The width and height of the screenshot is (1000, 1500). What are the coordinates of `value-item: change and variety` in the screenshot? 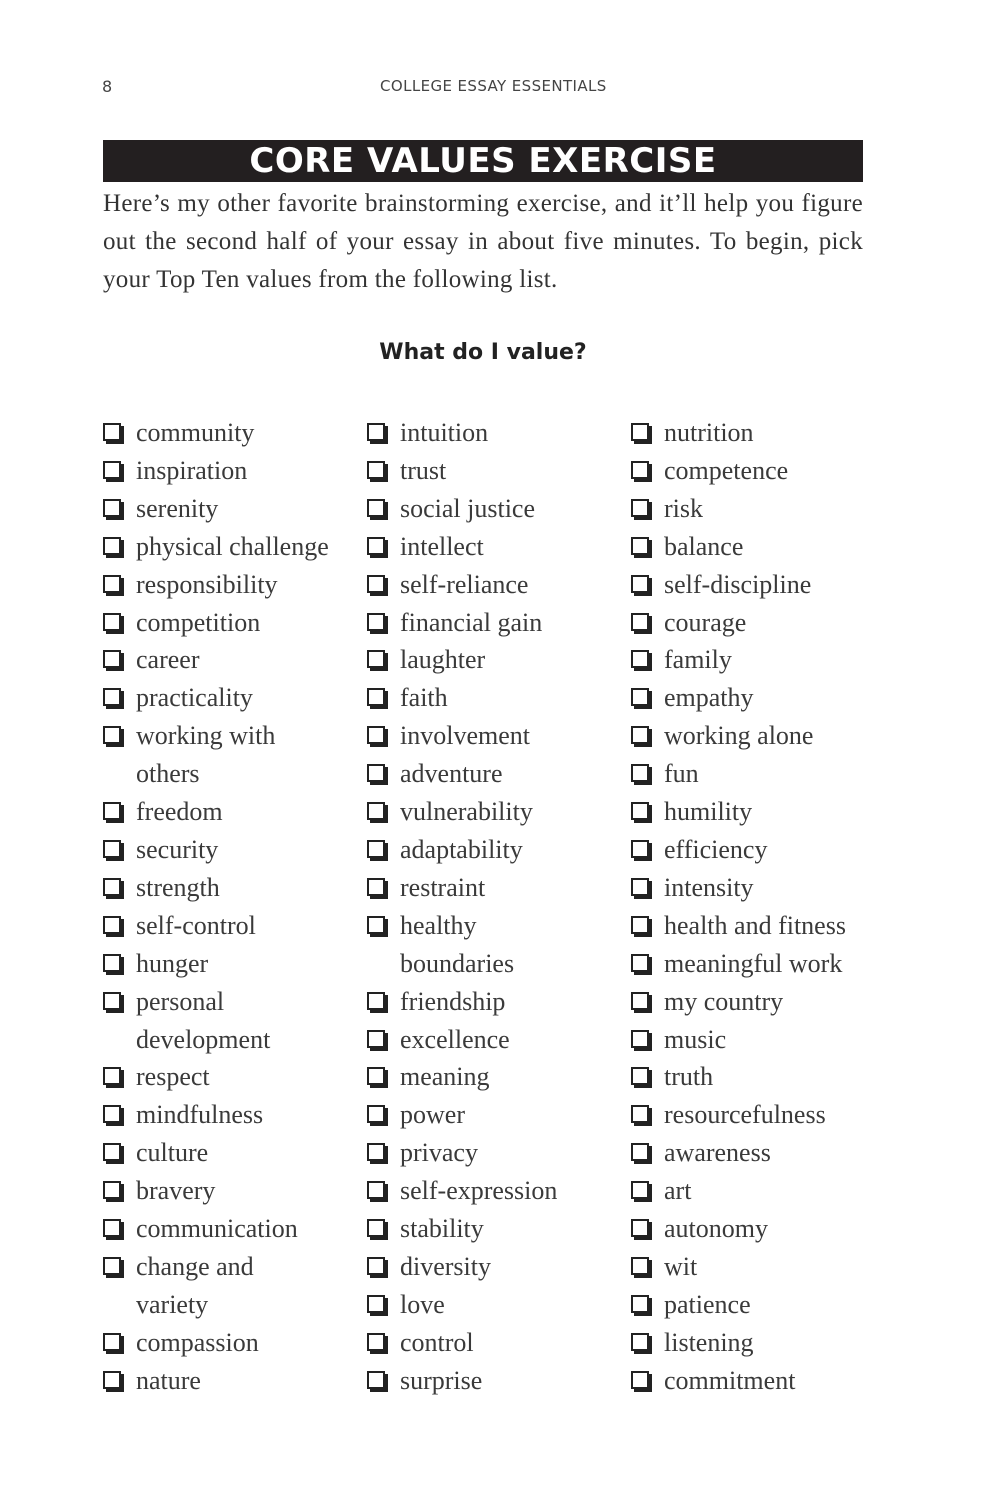 It's located at (216, 1286).